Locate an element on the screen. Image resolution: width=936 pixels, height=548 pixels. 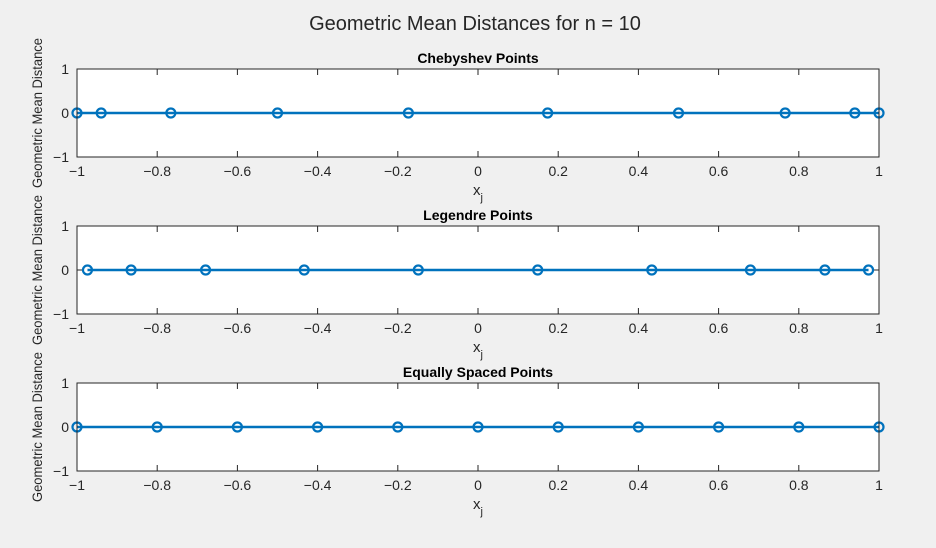
subplot-title: Equally Spaced Points is located at coordinates (478, 372).